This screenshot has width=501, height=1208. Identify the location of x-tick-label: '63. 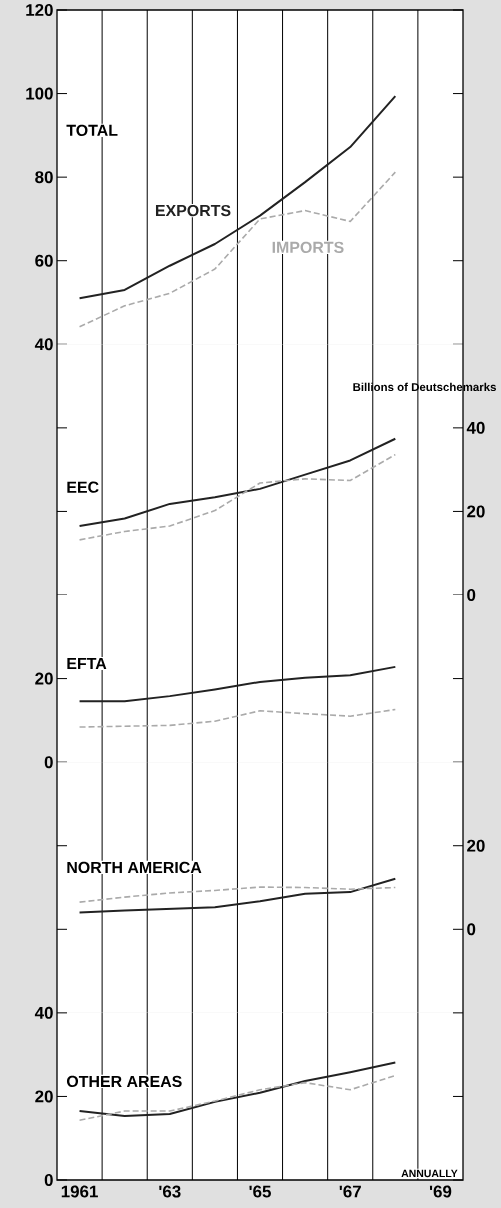
(170, 1191).